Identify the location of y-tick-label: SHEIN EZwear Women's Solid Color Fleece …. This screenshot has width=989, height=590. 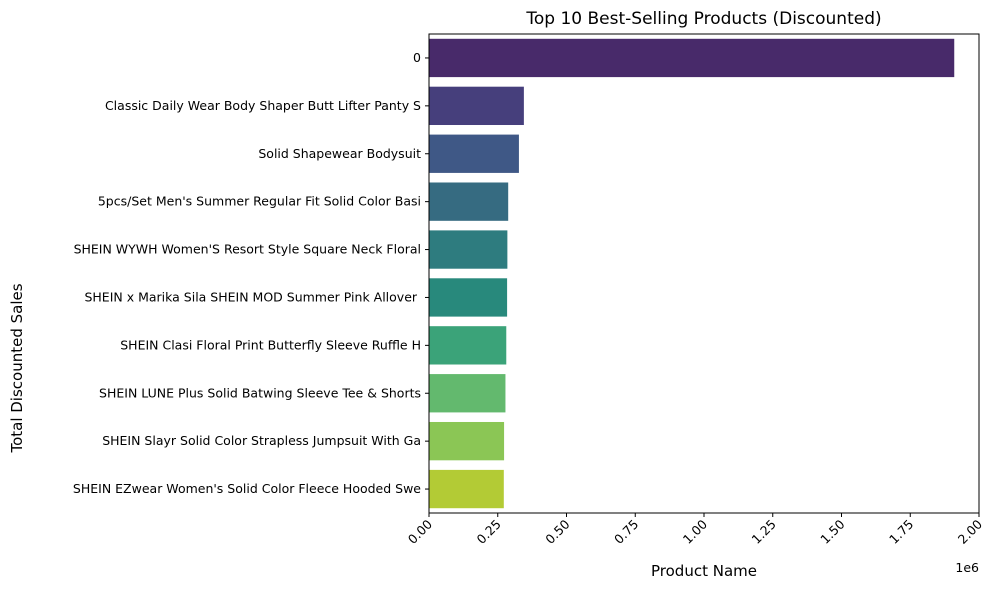
(247, 488).